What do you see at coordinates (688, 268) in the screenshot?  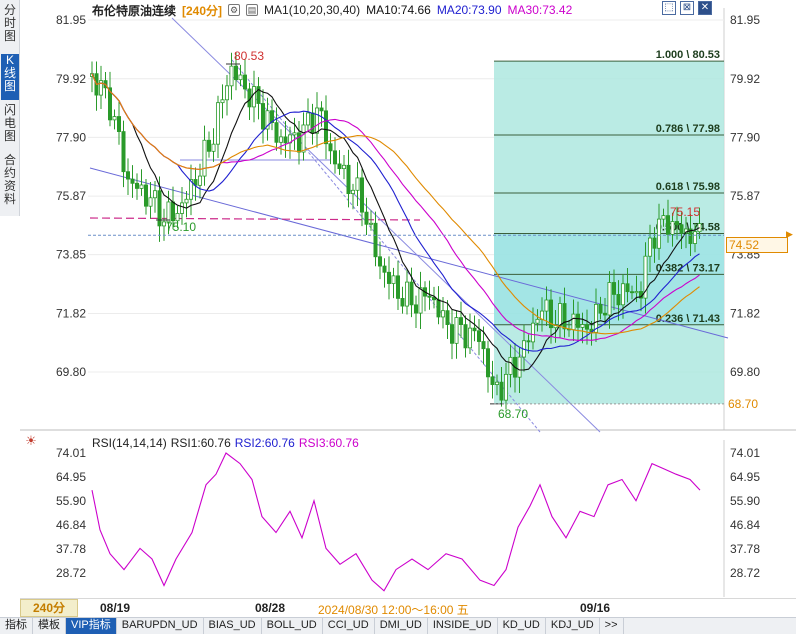 I see `fib-level-label: 0.382 \ 73.17` at bounding box center [688, 268].